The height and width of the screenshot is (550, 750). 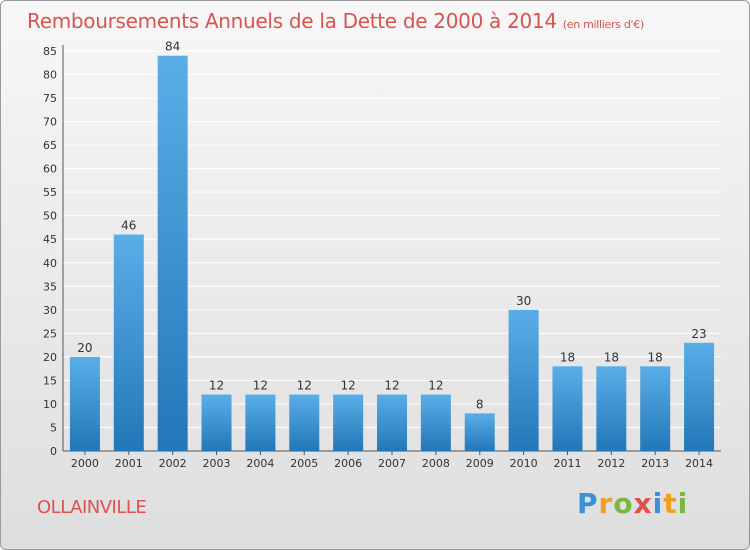 What do you see at coordinates (50, 404) in the screenshot?
I see `y-tick-label: 10` at bounding box center [50, 404].